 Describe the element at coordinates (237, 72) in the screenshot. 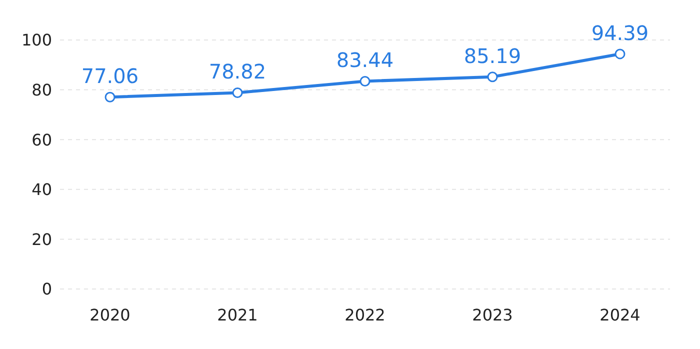

I see `data-label: 78.82` at that location.